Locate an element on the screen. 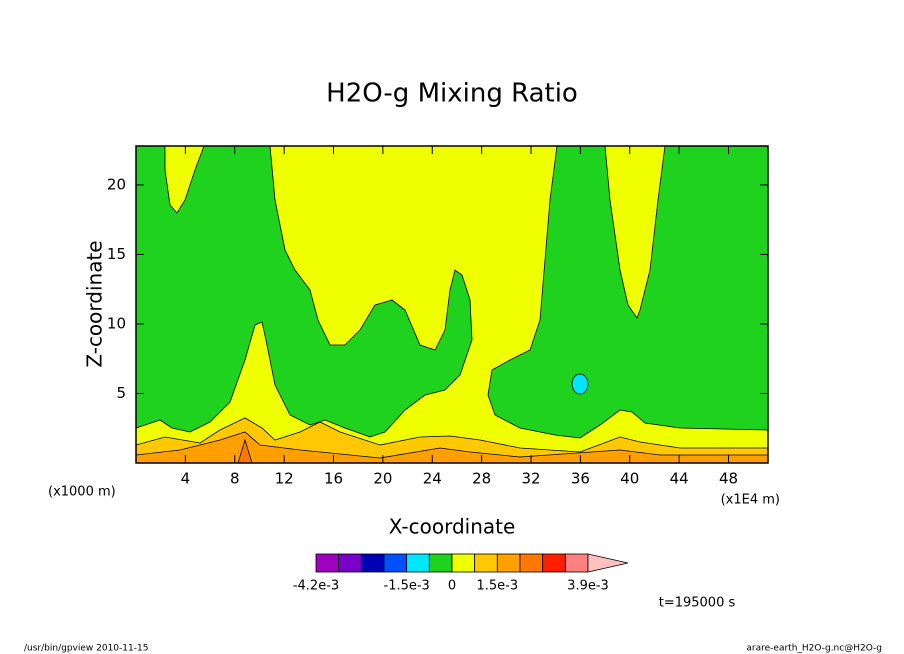  x-tick-label: 12 is located at coordinates (284, 479).